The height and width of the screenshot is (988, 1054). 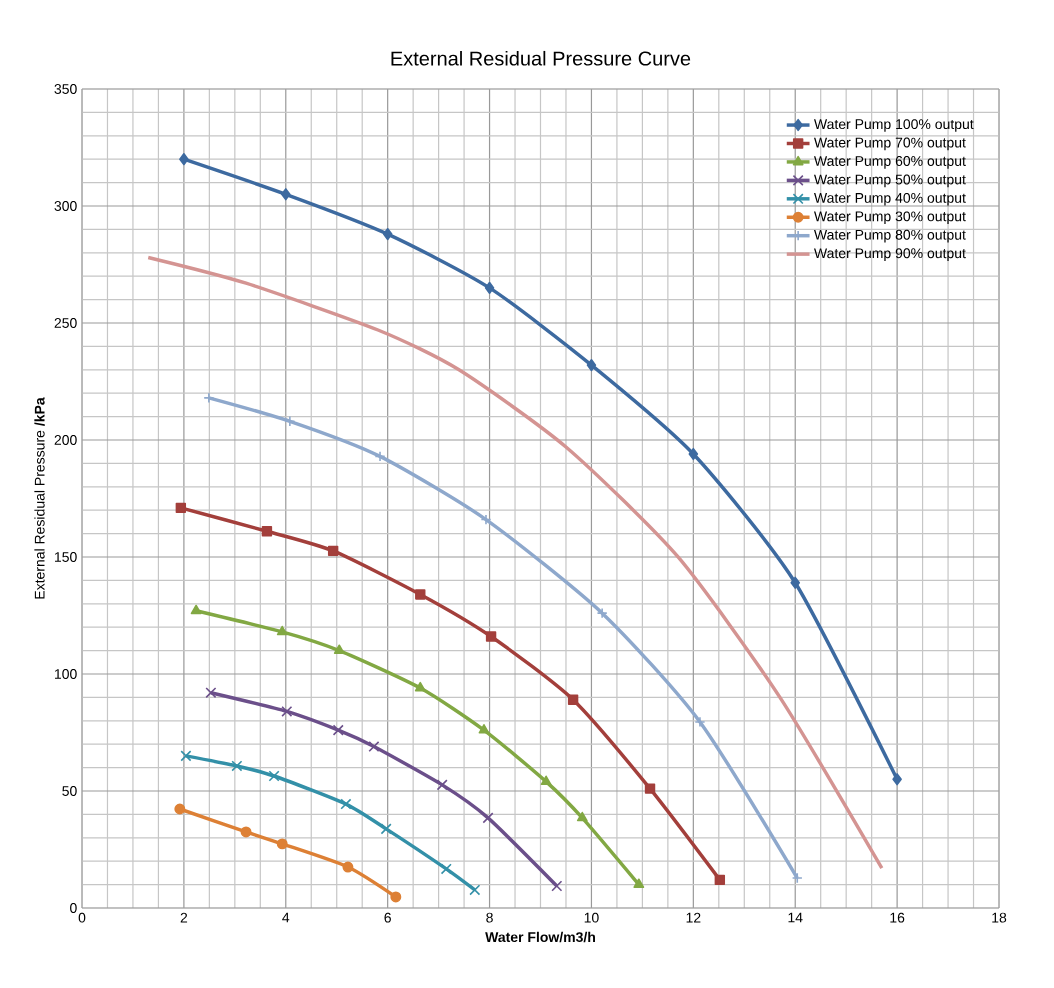 What do you see at coordinates (66, 674) in the screenshot?
I see `y-tick-label: 100` at bounding box center [66, 674].